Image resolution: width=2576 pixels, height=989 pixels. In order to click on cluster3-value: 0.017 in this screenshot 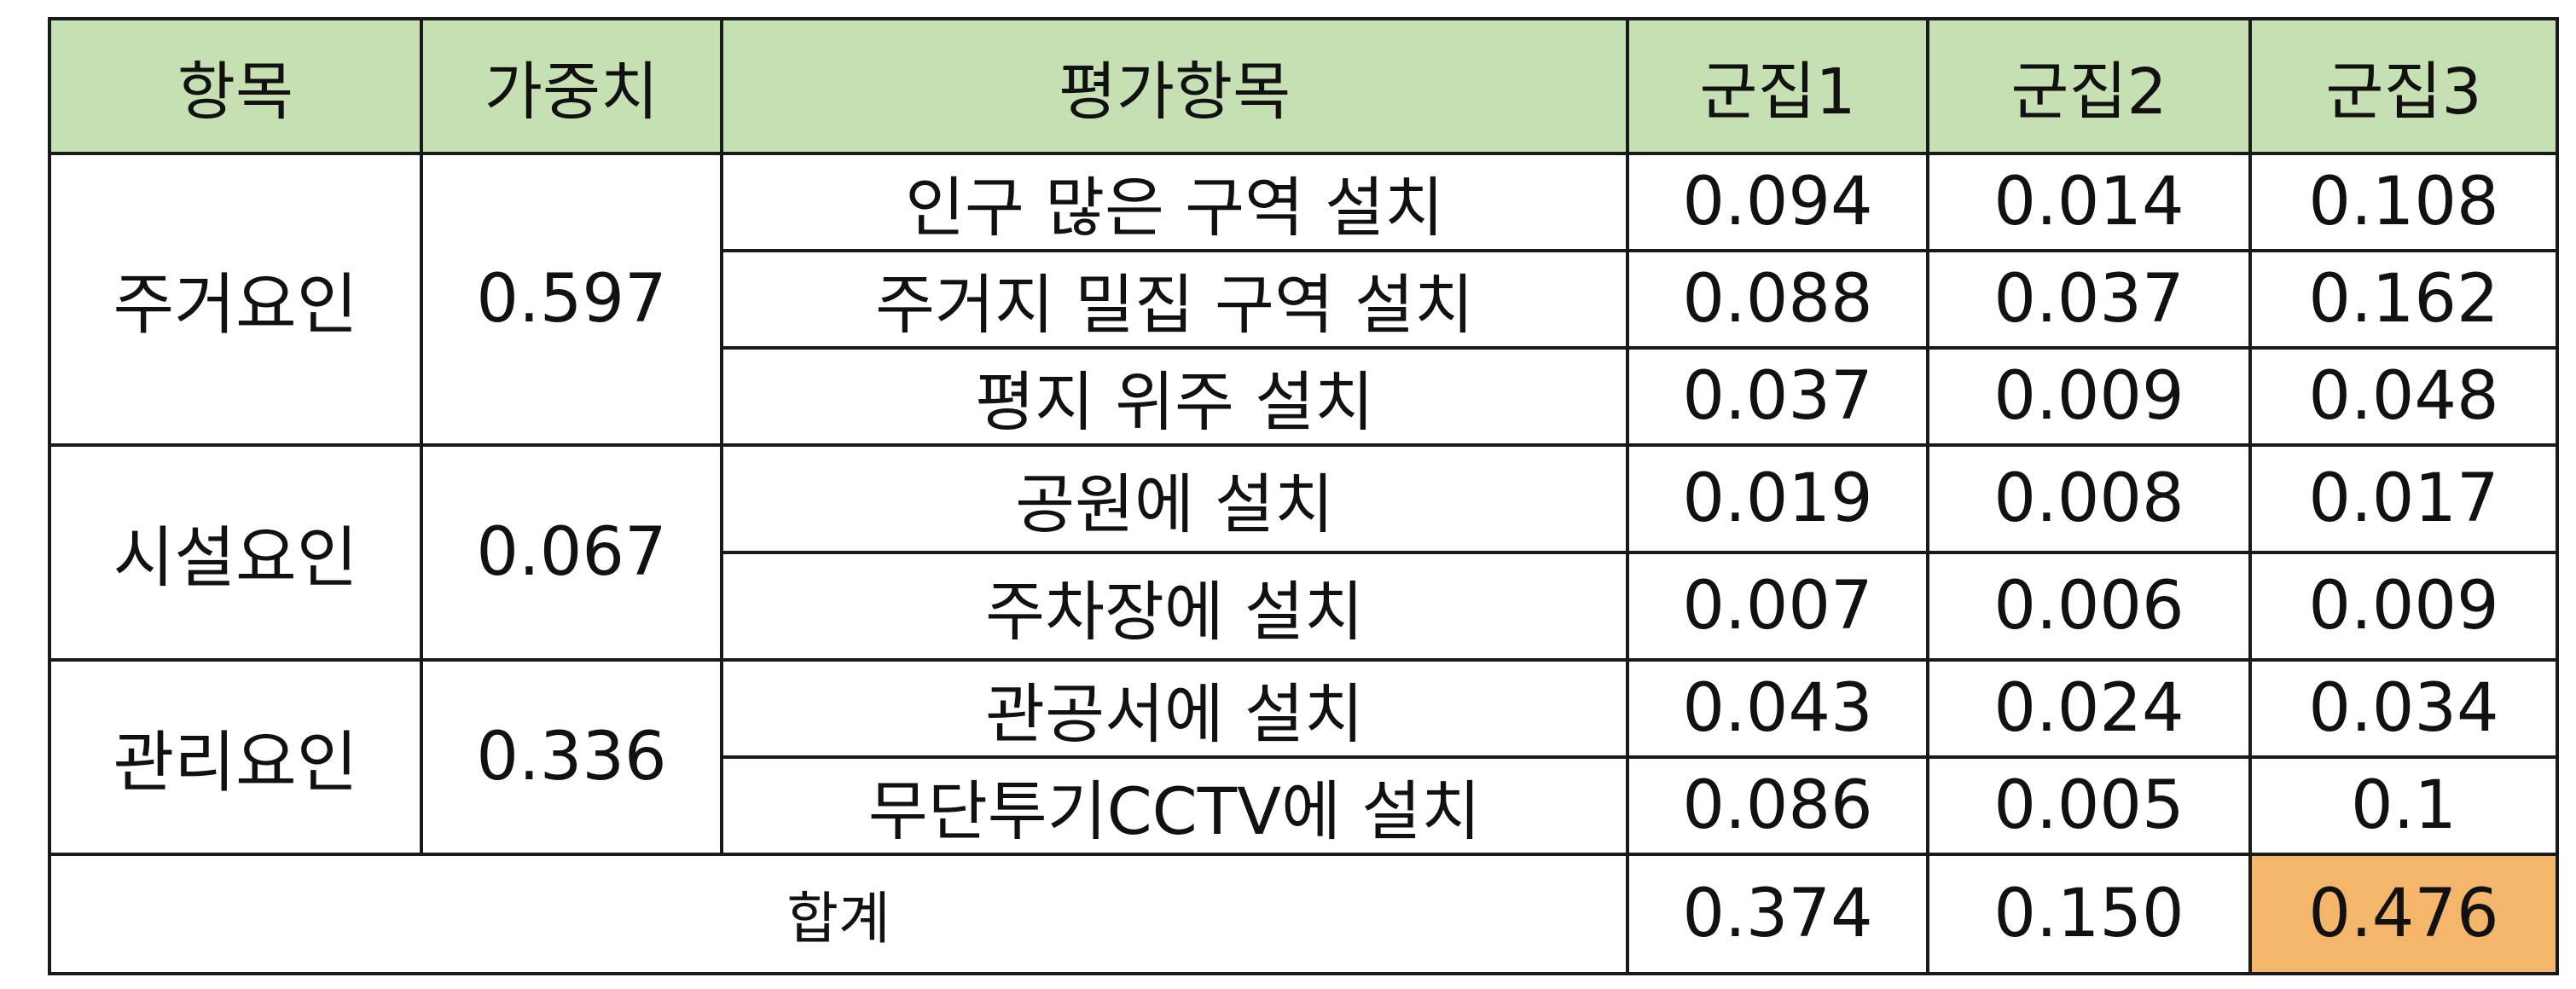, I will do `click(2403, 498)`.